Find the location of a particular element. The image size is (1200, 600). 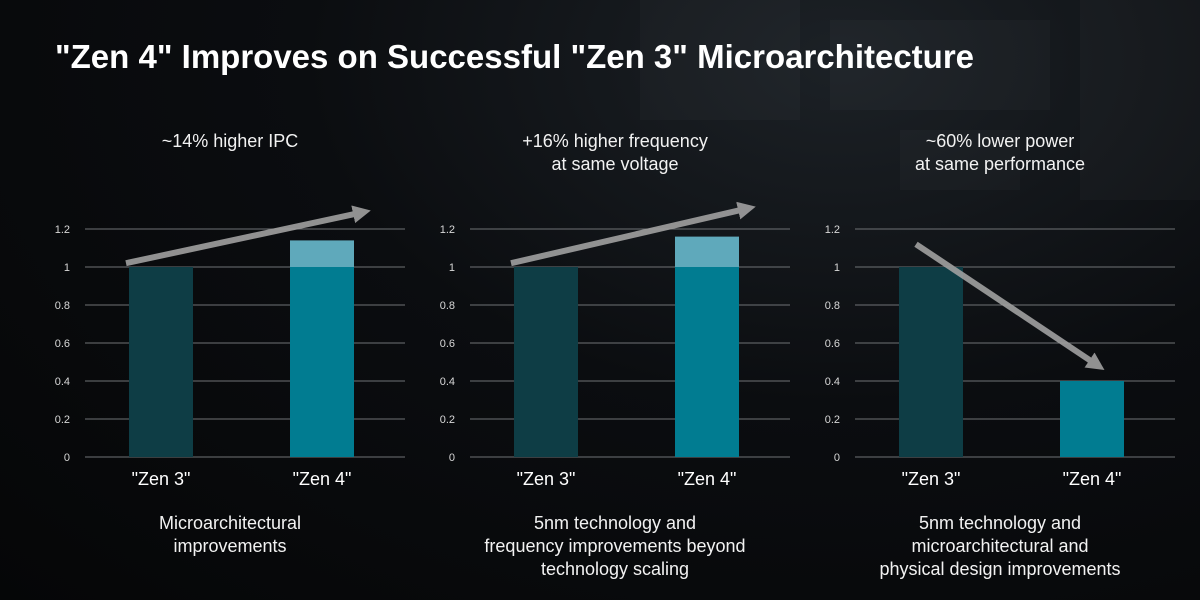

panel-headline: ~60% lower power at same performance is located at coordinates (1000, 153).